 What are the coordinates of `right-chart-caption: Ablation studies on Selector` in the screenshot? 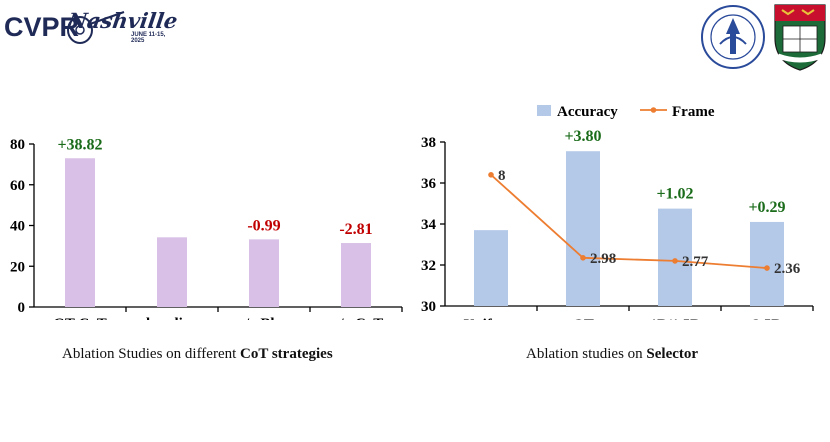 It's located at (612, 354).